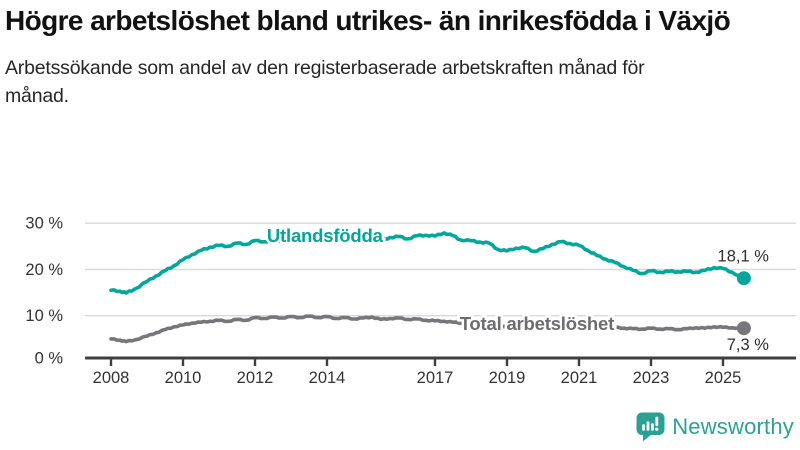  What do you see at coordinates (723, 378) in the screenshot?
I see `x-tick-label: 2025` at bounding box center [723, 378].